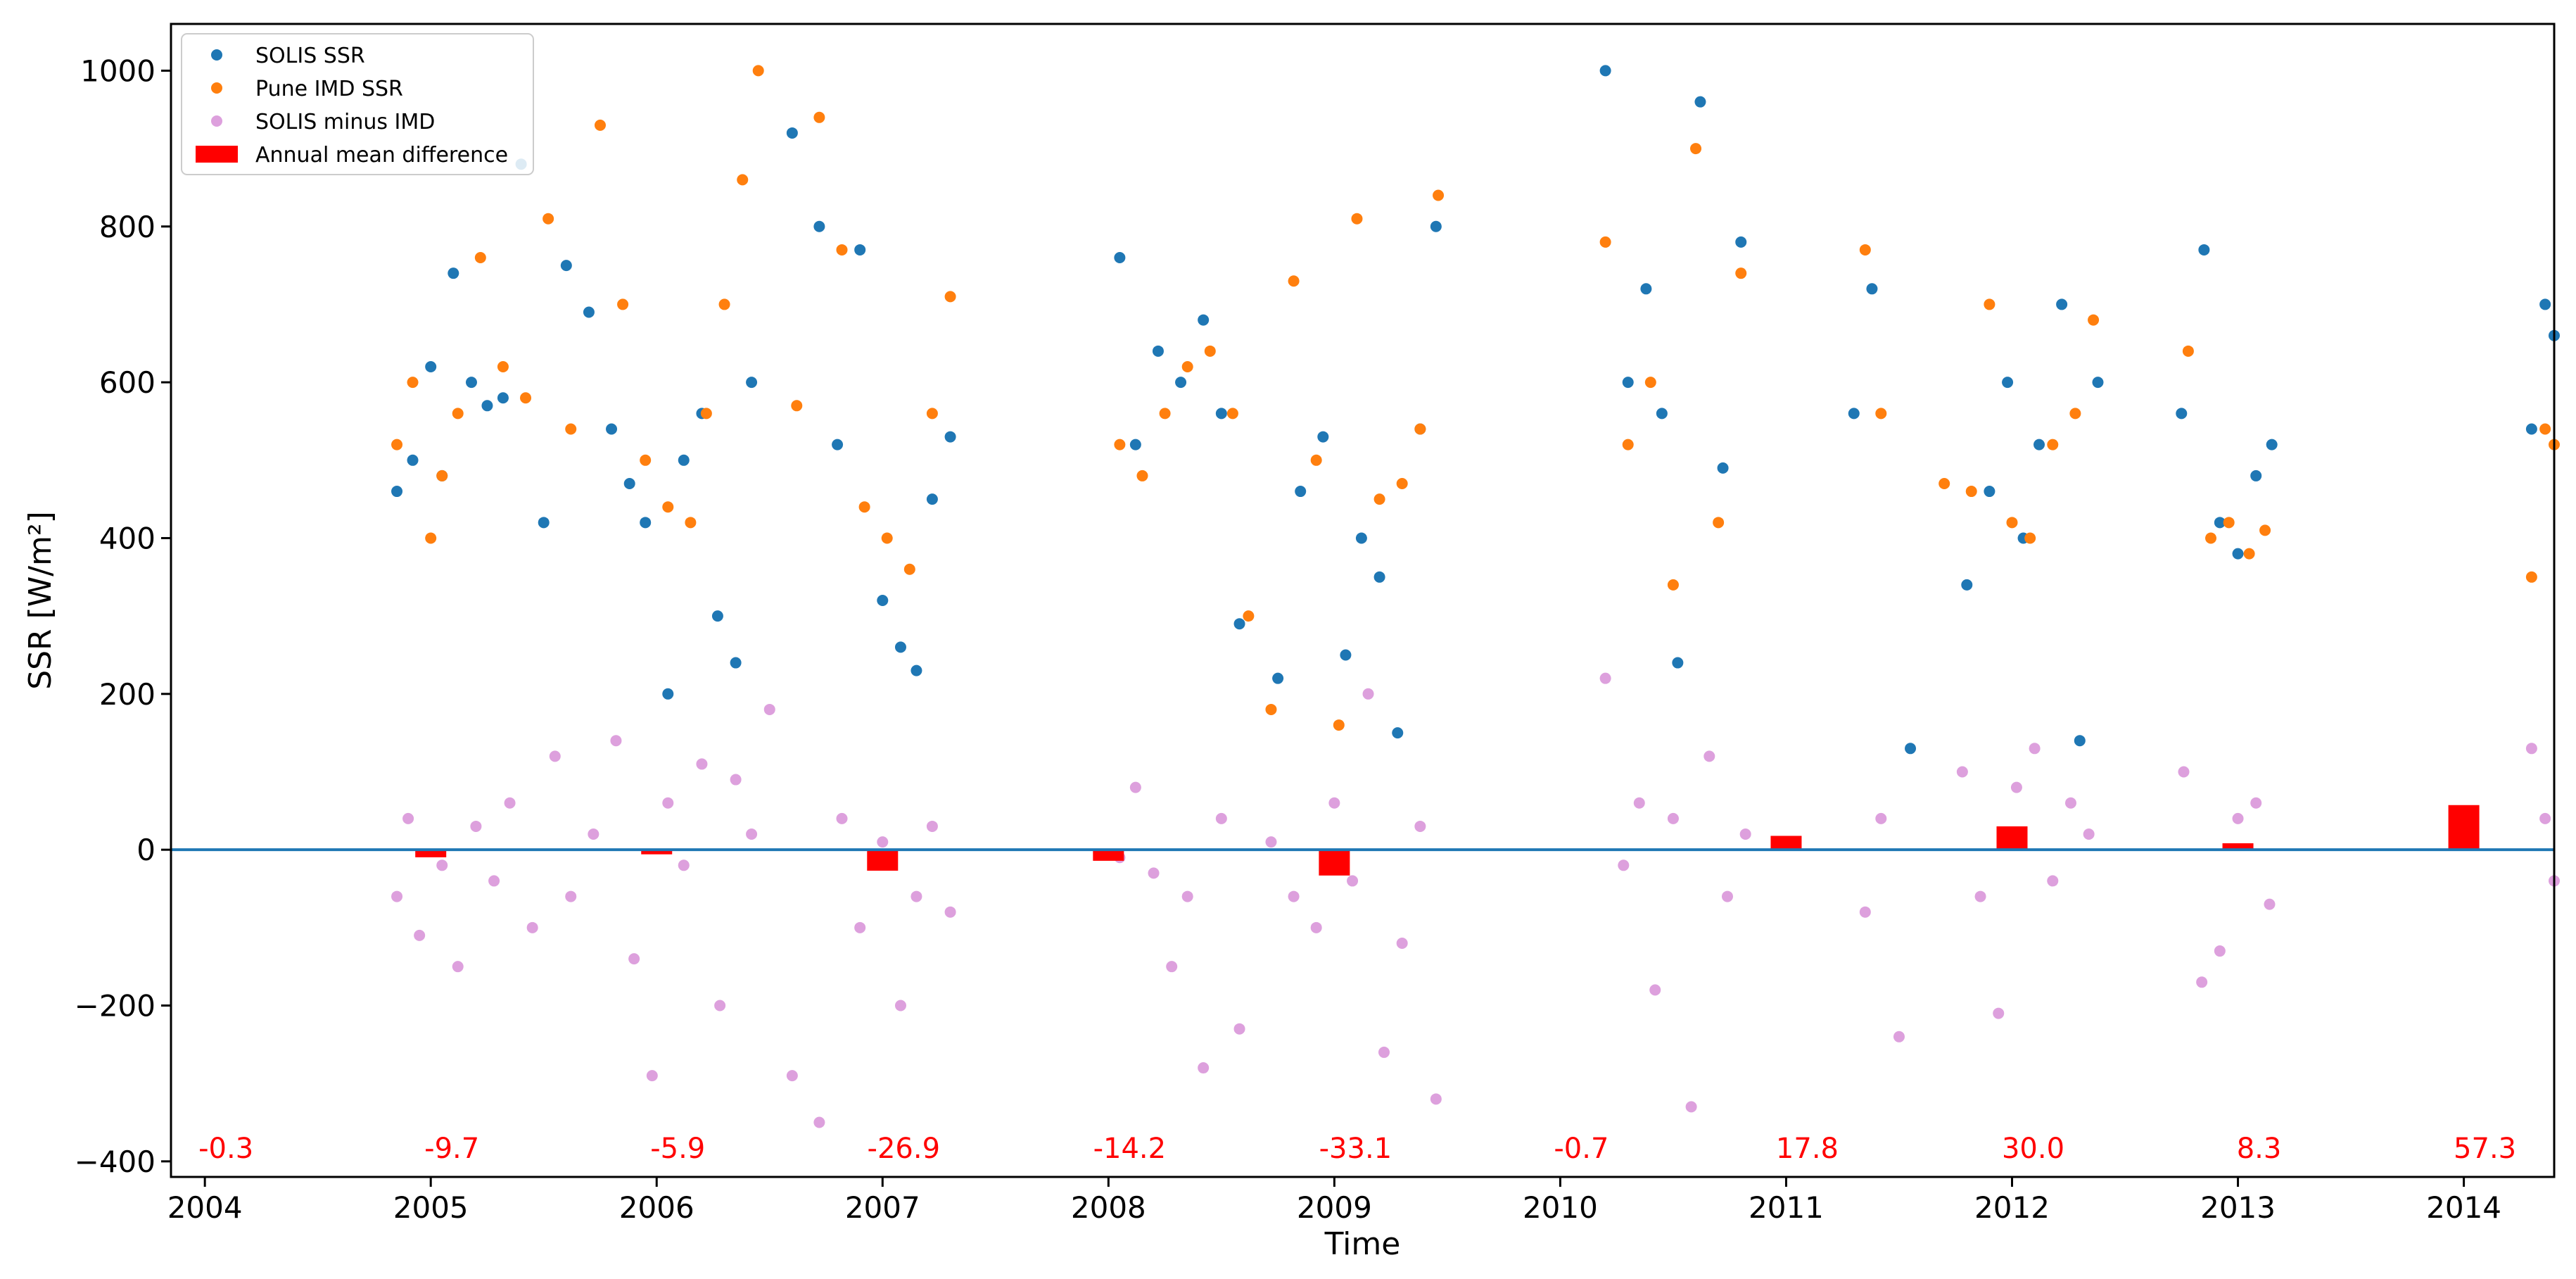 This screenshot has width=2576, height=1279. Describe the element at coordinates (656, 1207) in the screenshot. I see `x-tick-label: 2006` at that location.